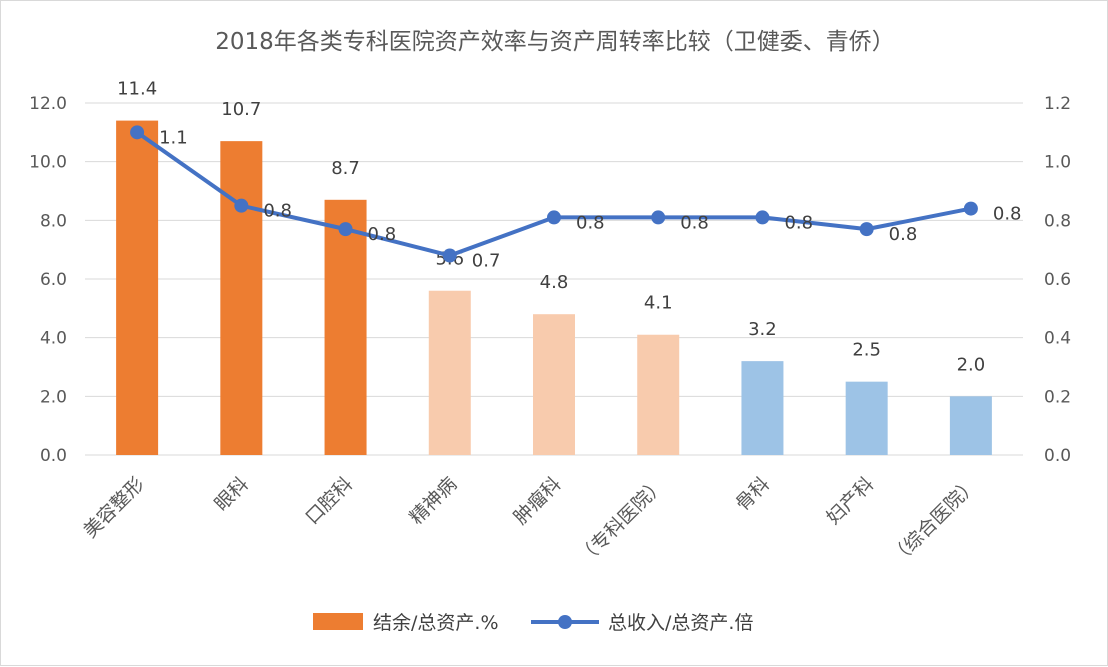 The image size is (1108, 667). I want to click on category-label: （专科医院）, so click(622, 521).